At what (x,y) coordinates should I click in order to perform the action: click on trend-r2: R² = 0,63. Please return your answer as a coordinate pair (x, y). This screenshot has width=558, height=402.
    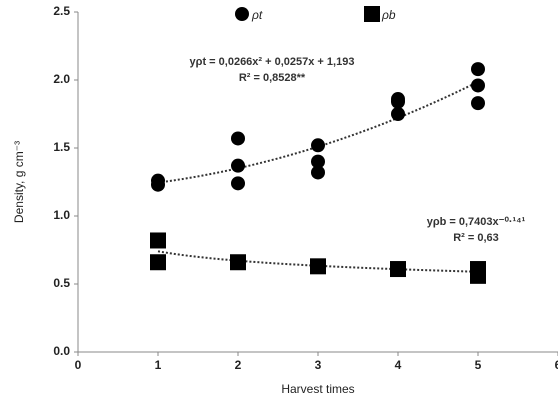
    Looking at the image, I should click on (476, 238).